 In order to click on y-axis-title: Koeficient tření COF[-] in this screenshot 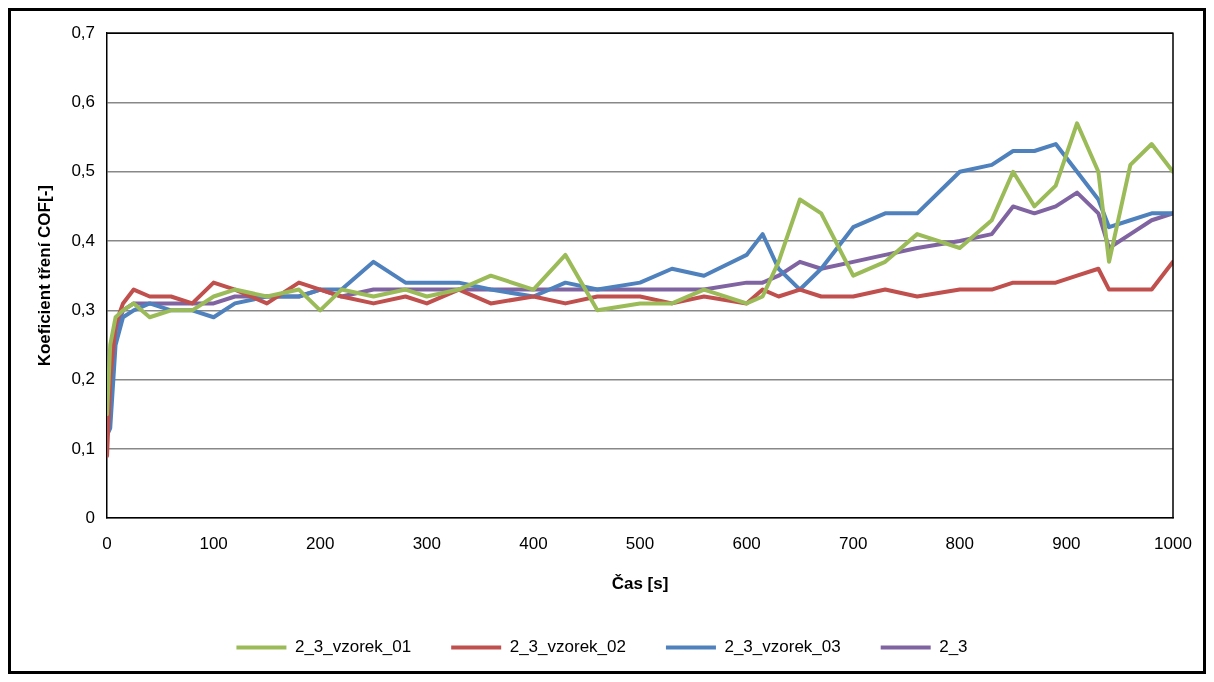, I will do `click(44, 276)`.